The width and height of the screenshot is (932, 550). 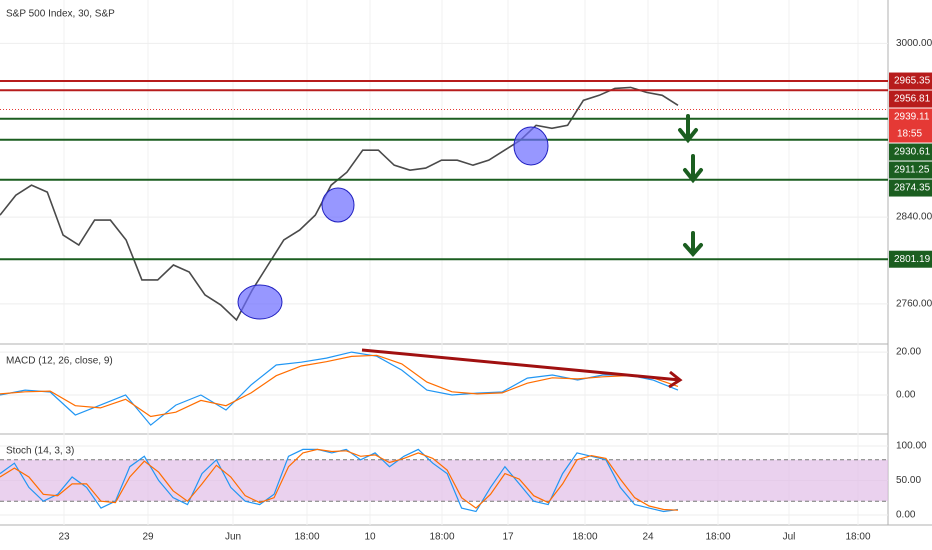 I want to click on y-tick-label: 20.00, so click(x=908, y=352).